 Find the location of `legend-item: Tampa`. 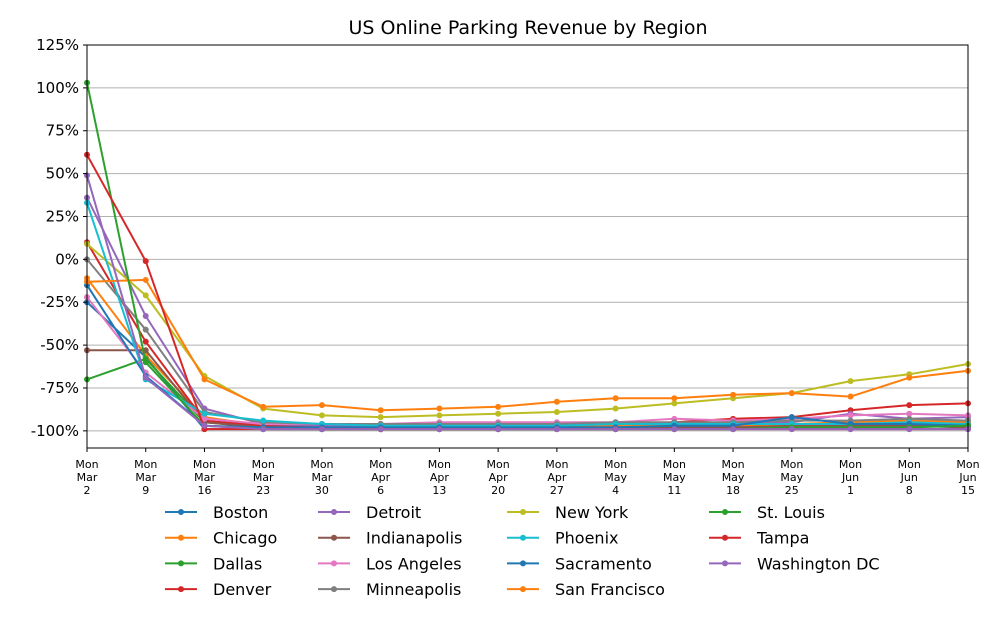

legend-item: Tampa is located at coordinates (759, 538).